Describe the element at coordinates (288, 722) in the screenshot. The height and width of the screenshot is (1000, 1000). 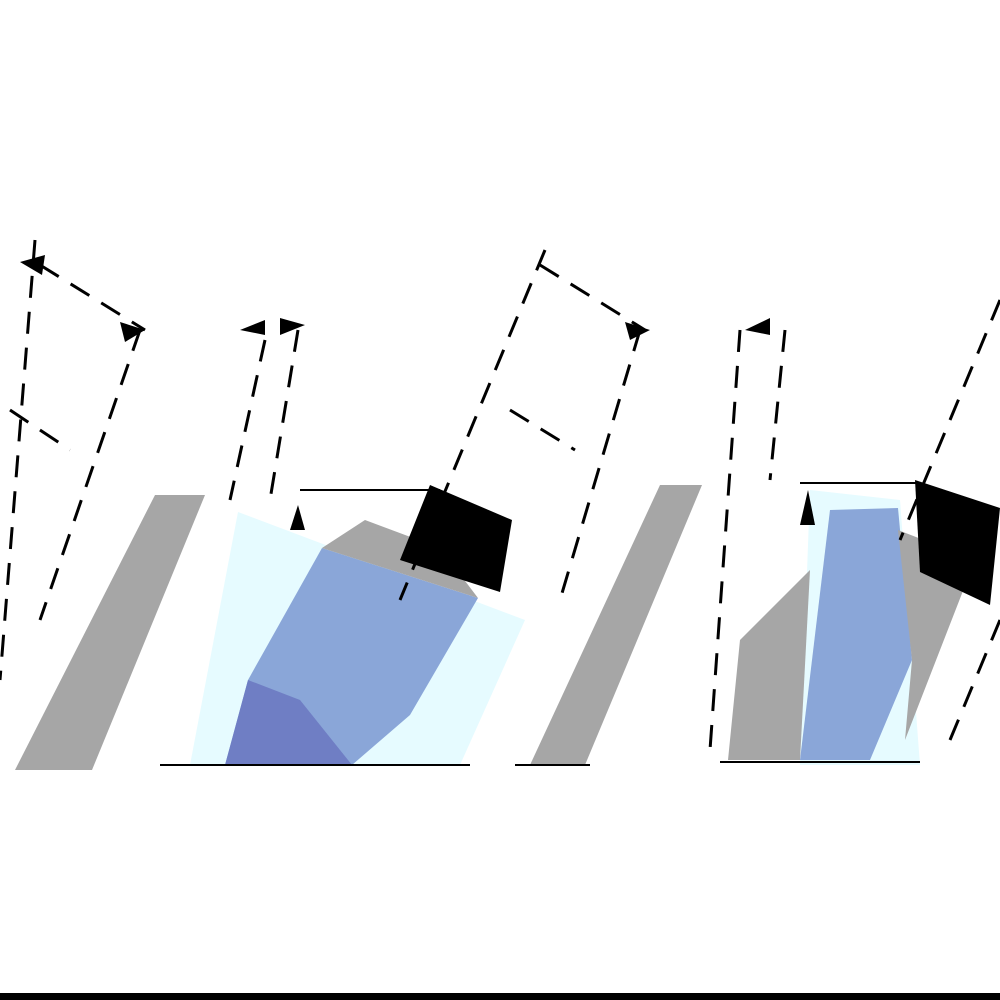
I see `left-blue-shadow` at that location.